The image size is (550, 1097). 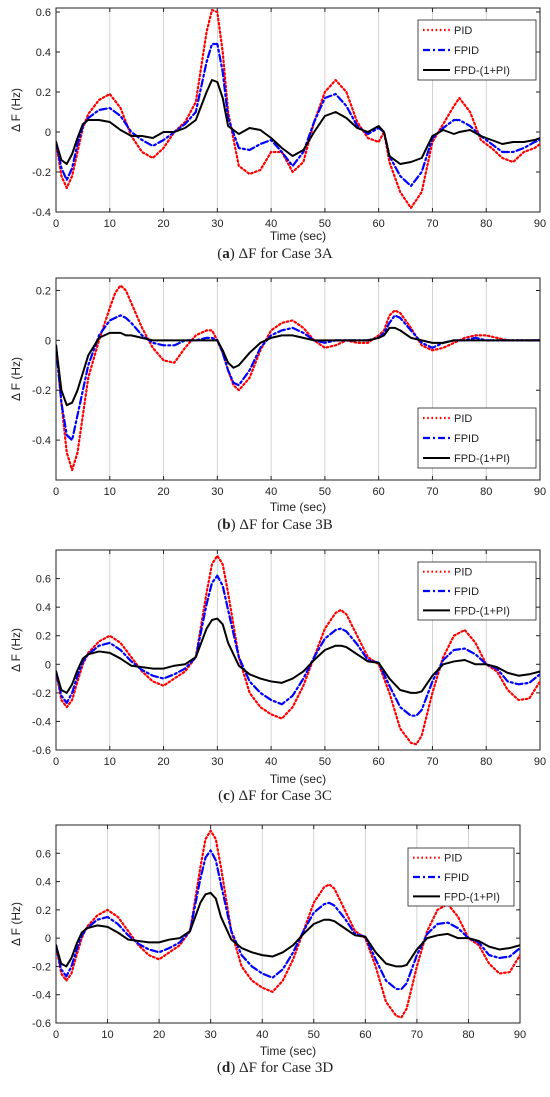 I want to click on series-line-fpd-1-pi-, so click(x=298, y=366).